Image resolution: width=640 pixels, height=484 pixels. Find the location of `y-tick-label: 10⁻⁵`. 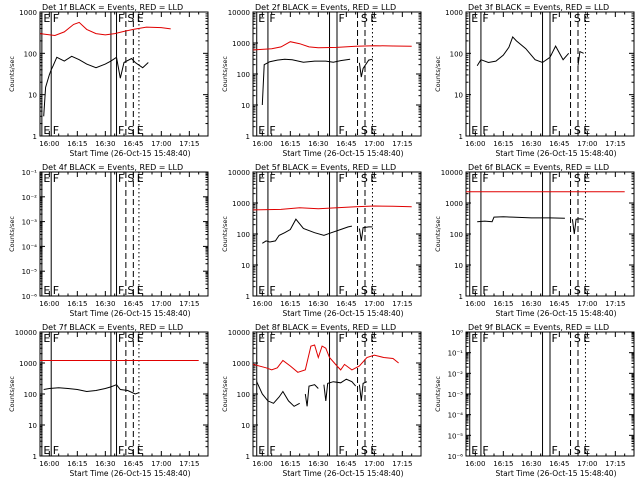

y-tick-label: 10⁻⁵ is located at coordinates (30, 272).